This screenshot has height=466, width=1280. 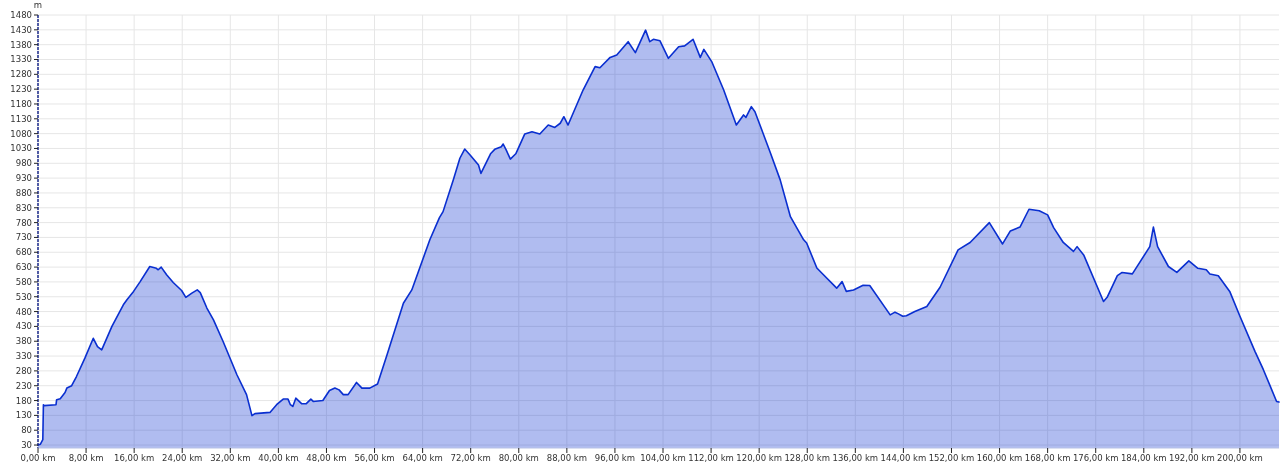 I want to click on y-tick-label: 680, so click(x=23, y=252).